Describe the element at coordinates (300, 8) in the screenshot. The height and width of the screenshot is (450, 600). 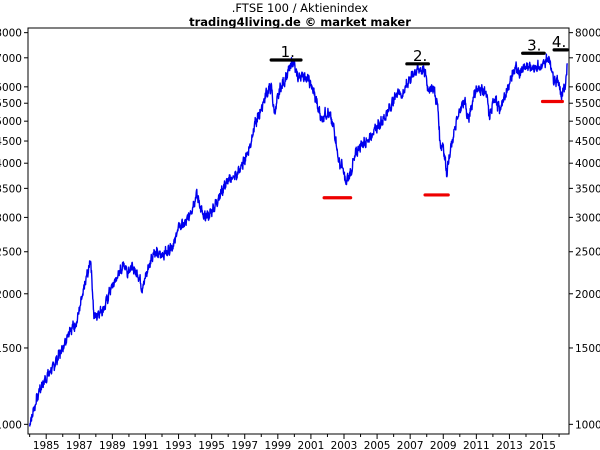
I see `chart-title: .FTSE 100 / Aktienindex` at that location.